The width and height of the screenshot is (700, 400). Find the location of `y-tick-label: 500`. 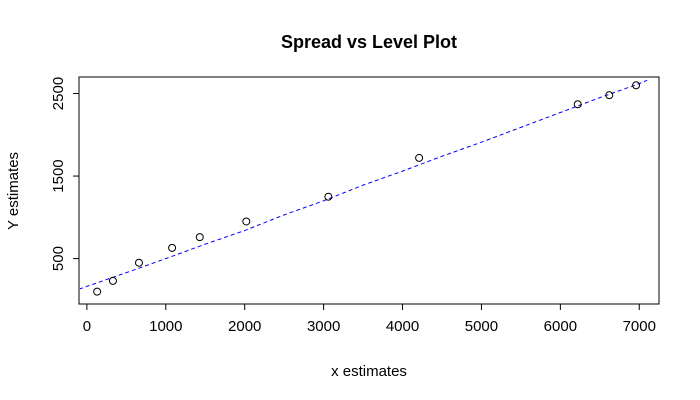

y-tick-label: 500 is located at coordinates (58, 258).